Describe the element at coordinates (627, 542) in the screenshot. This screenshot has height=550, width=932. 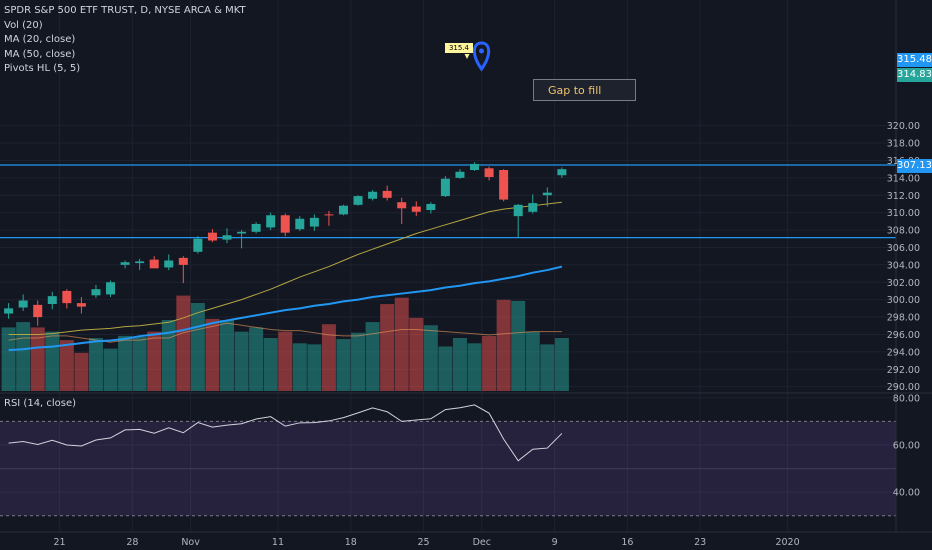
I see `time-tick-label: 16` at that location.